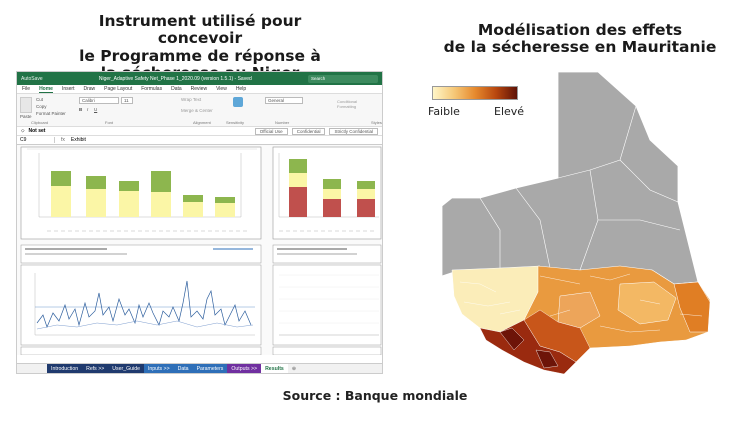  Describe the element at coordinates (509, 111) in the screenshot. I see `legend-high-label: Elevé` at that location.